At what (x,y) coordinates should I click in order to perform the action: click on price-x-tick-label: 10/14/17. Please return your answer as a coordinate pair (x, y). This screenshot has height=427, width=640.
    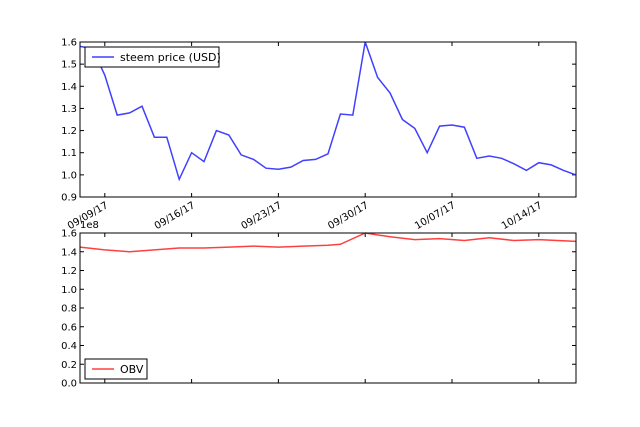
    Looking at the image, I should click on (522, 216).